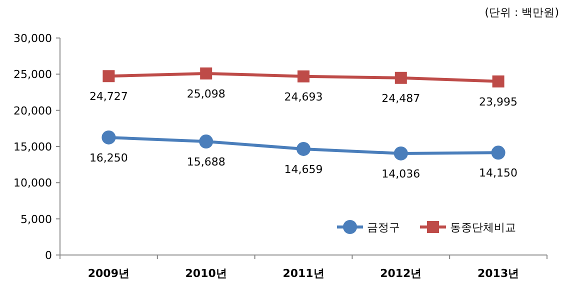 The width and height of the screenshot is (567, 296). Describe the element at coordinates (108, 157) in the screenshot. I see `data-label: 16,250` at that location.